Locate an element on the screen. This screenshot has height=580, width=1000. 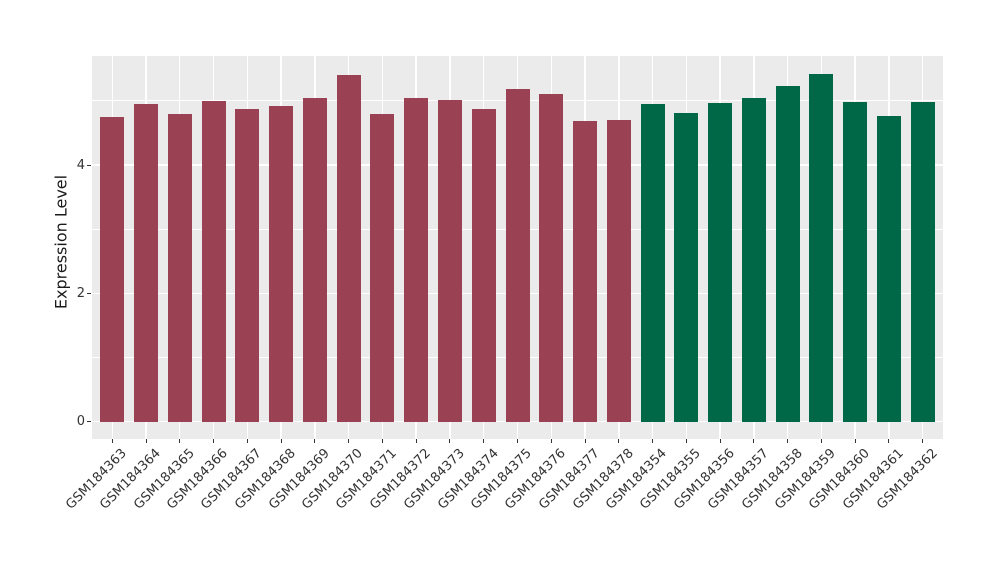
bar-GSM184374 is located at coordinates (483, 265).